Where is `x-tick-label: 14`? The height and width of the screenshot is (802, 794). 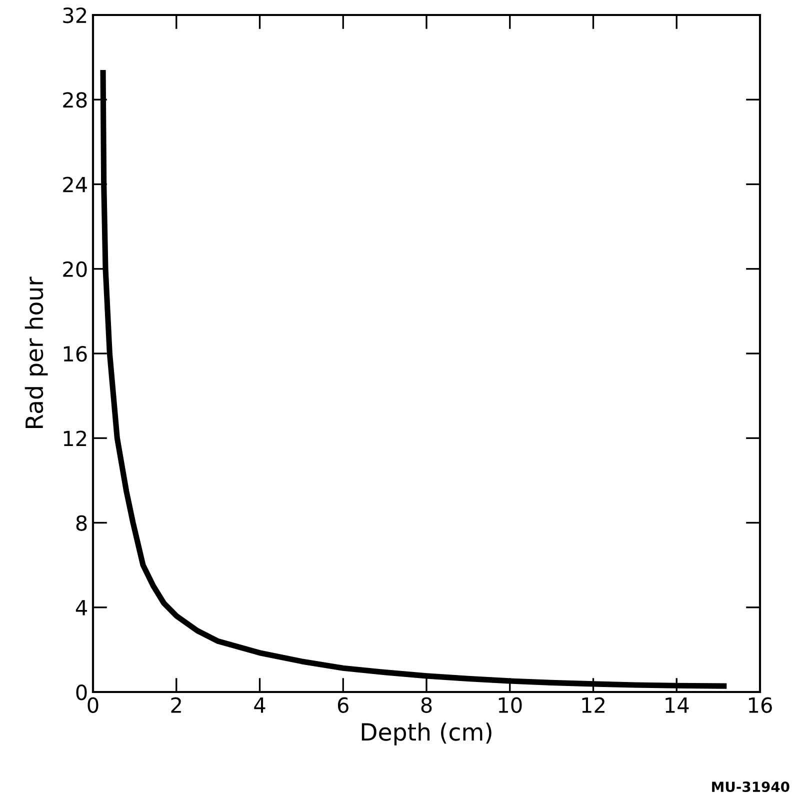 x-tick-label: 14 is located at coordinates (677, 705).